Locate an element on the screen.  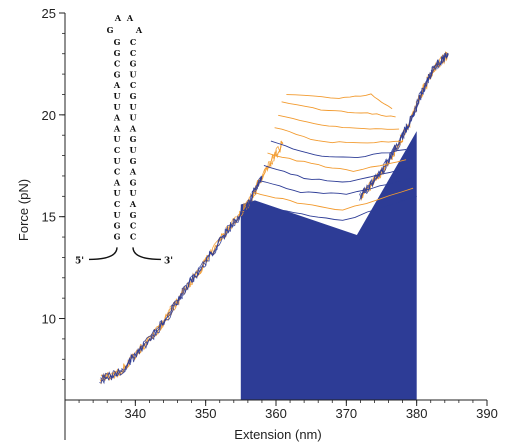
tail-3-prime is located at coordinates (147, 254).